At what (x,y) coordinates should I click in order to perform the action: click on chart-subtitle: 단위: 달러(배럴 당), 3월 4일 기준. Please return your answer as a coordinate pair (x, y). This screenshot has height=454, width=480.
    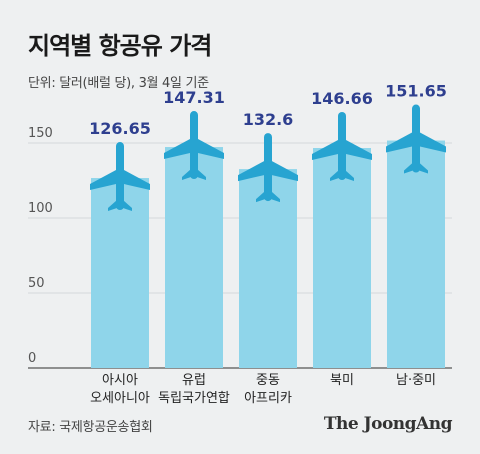
    Looking at the image, I should click on (118, 83).